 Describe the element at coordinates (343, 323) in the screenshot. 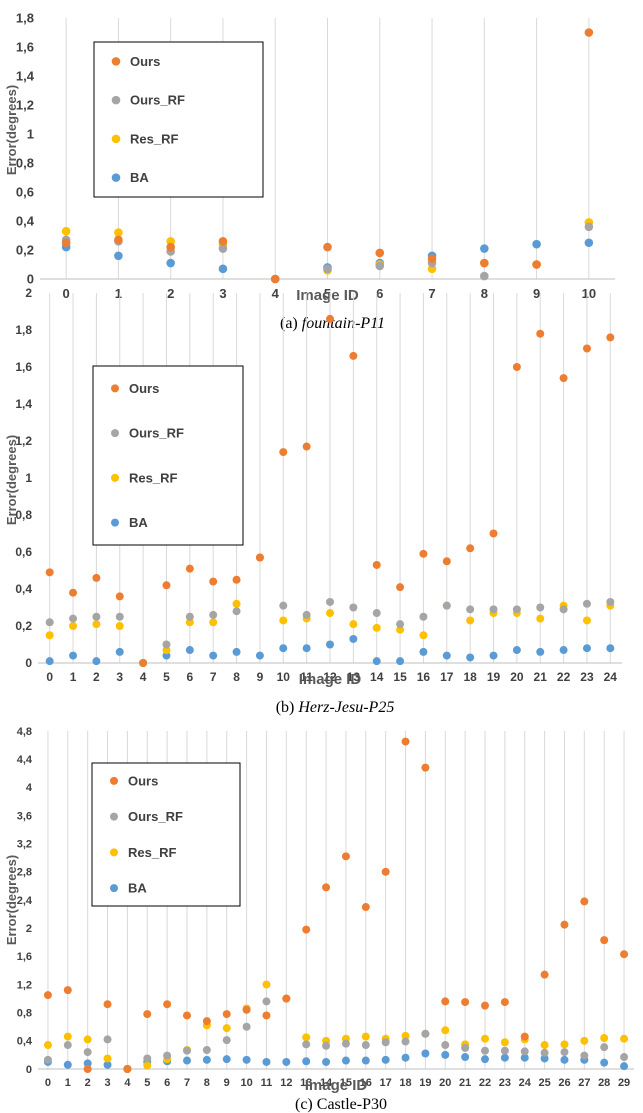

I see `caption-name: fountain-P11` at that location.